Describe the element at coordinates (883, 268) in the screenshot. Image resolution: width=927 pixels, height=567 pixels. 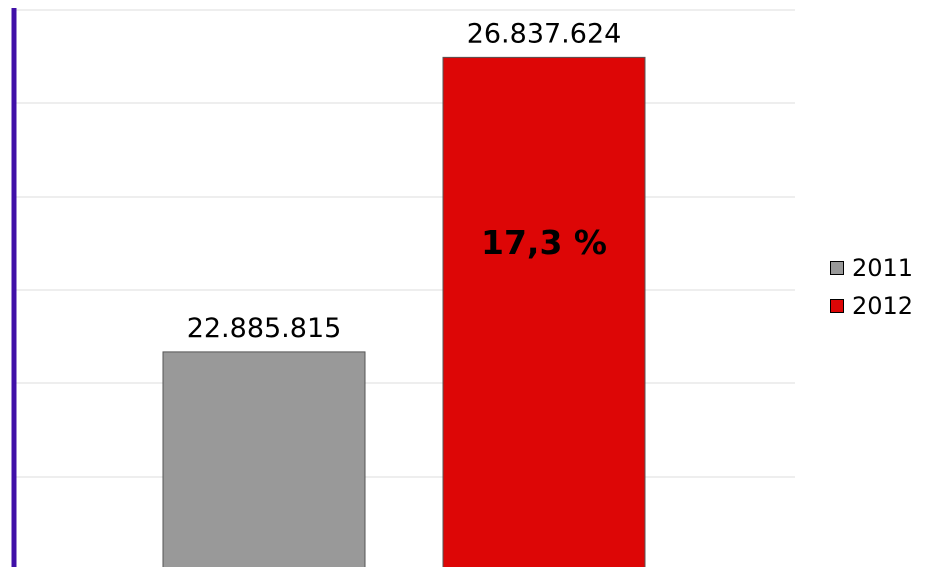
I see `legend-label-2011: 2011` at that location.